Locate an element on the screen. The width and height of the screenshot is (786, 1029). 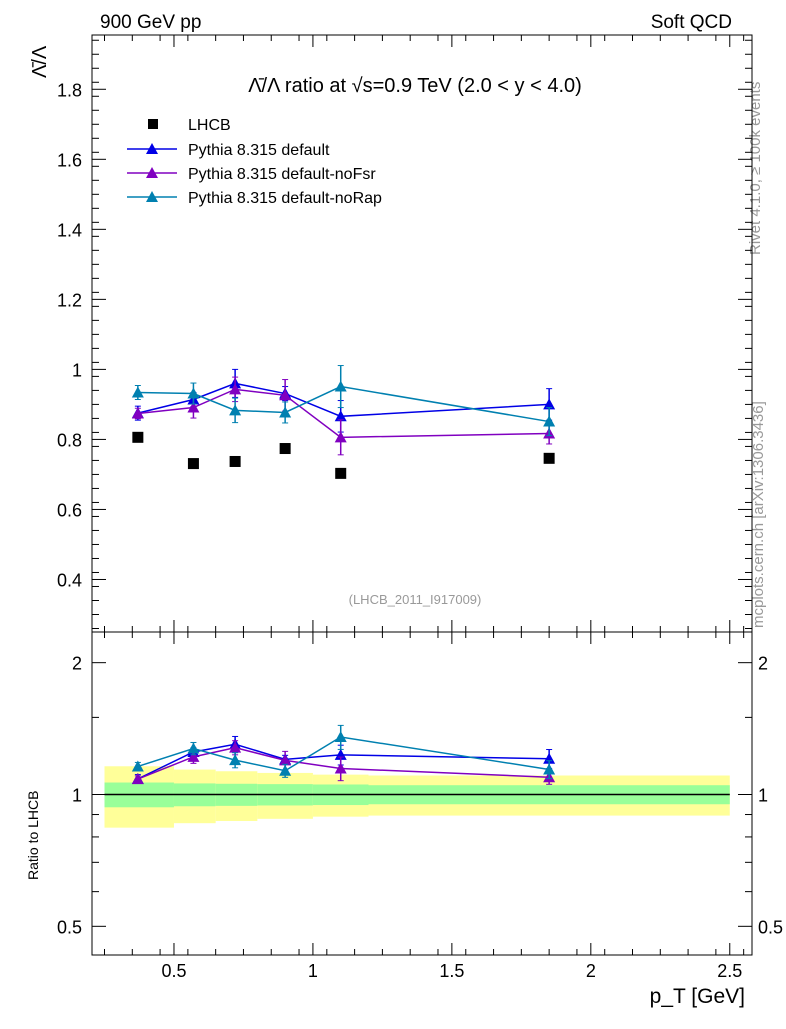
ratio-y-tick-label: 2 is located at coordinates (77, 664).